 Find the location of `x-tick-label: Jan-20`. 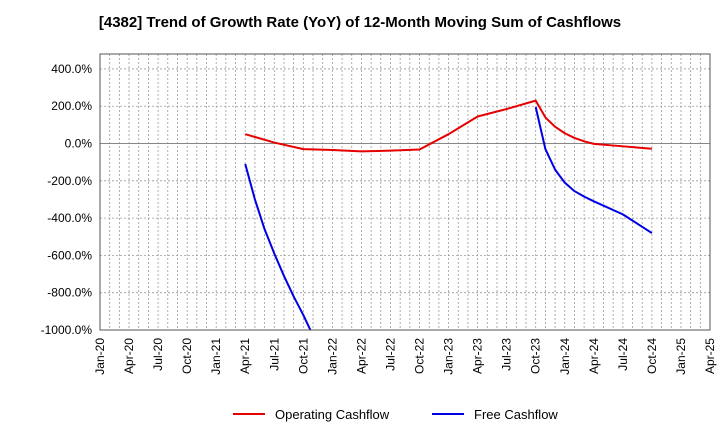

x-tick-label: Jan-20 is located at coordinates (100, 356).